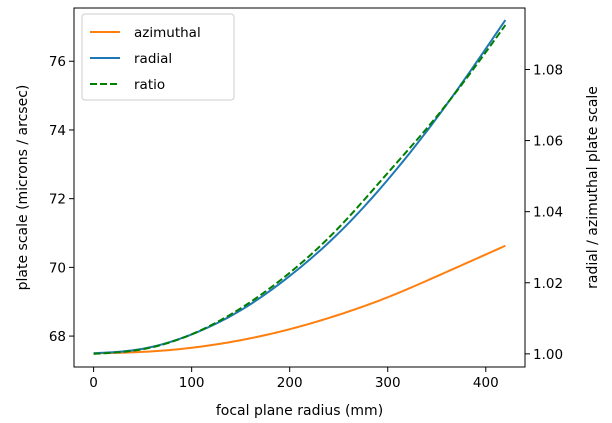 The width and height of the screenshot is (612, 423). I want to click on x-tick-label: 200, so click(290, 383).